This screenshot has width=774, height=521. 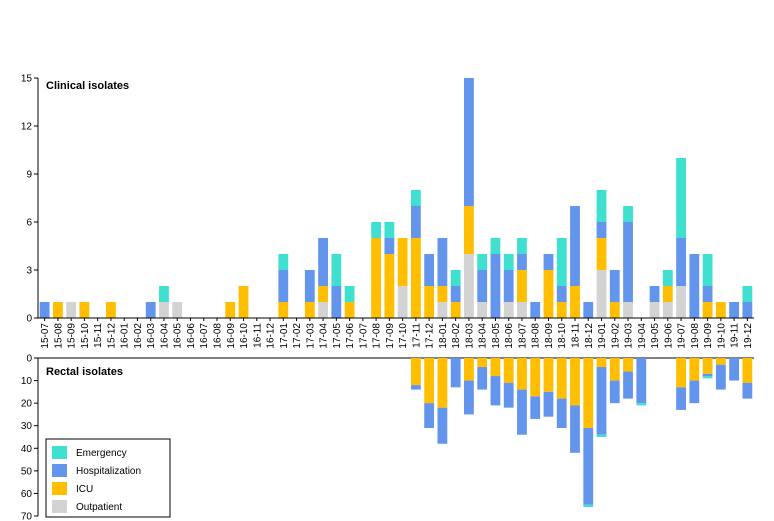 What do you see at coordinates (27, 79) in the screenshot?
I see `clinical-y-tick-label: 15` at bounding box center [27, 79].